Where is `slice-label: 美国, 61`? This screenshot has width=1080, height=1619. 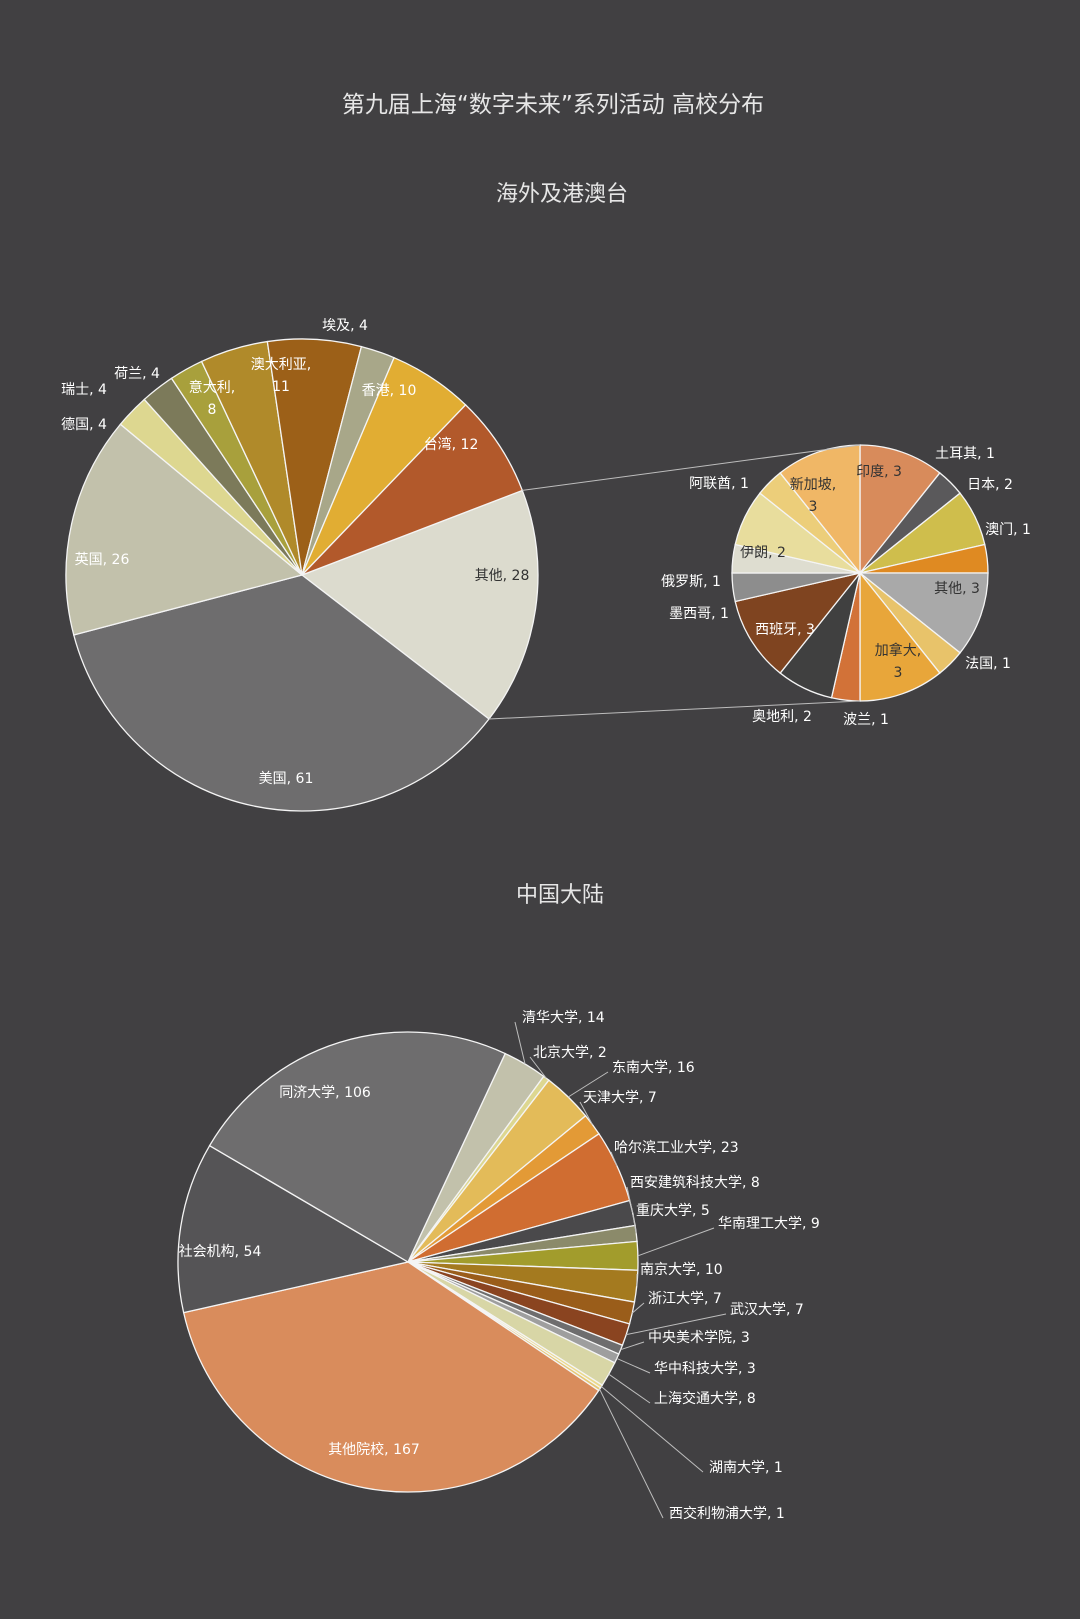 slice-label: 美国, 61 is located at coordinates (286, 779).